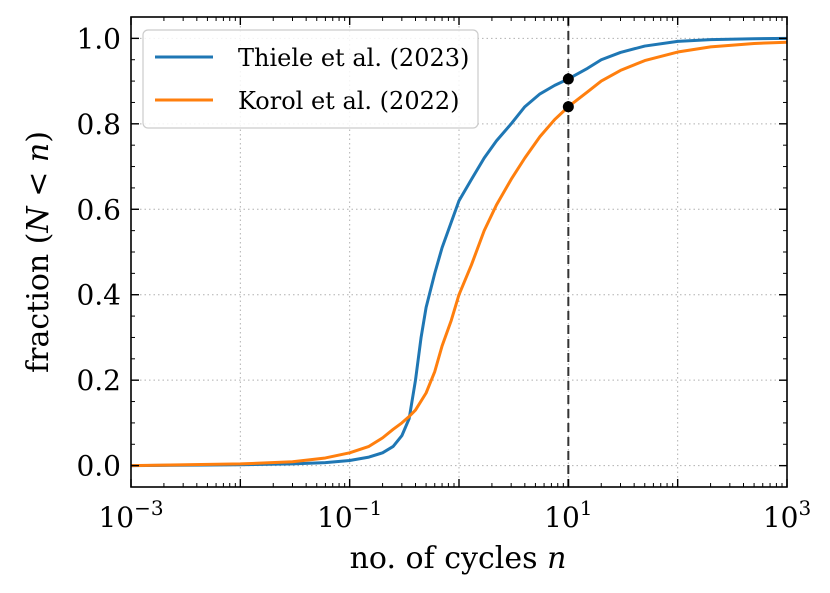 Image resolution: width=830 pixels, height=593 pixels. I want to click on legend-box, so click(310, 79).